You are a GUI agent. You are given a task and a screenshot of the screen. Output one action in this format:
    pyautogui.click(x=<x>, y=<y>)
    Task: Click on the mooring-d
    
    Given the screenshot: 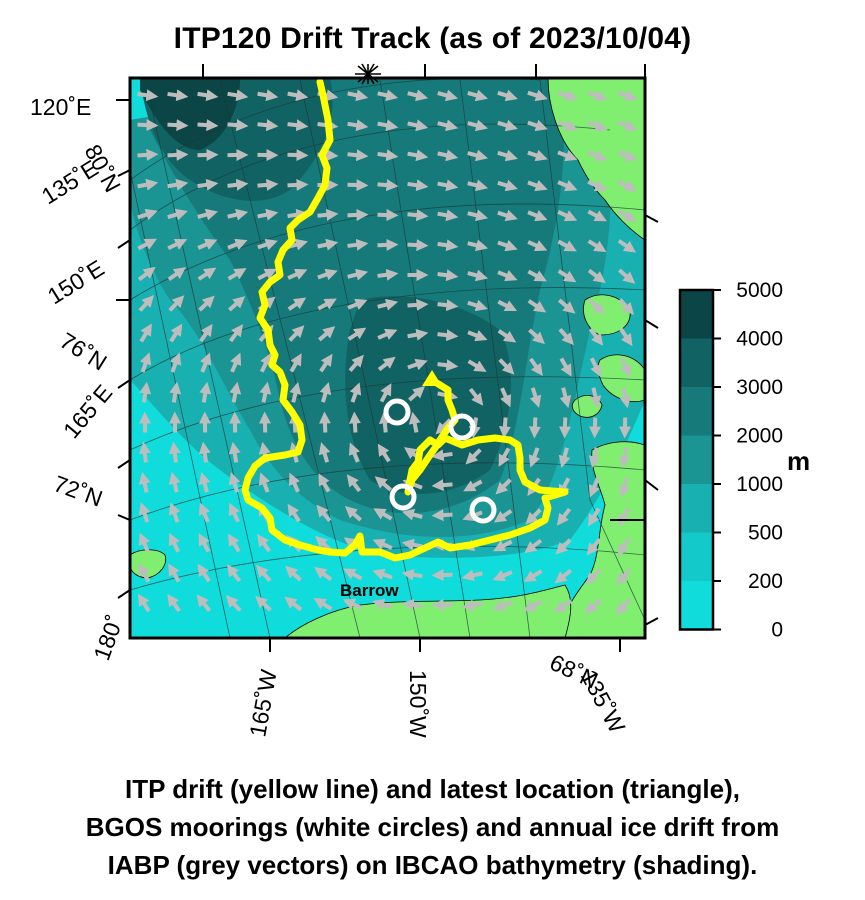 What is the action you would take?
    pyautogui.click(x=483, y=510)
    